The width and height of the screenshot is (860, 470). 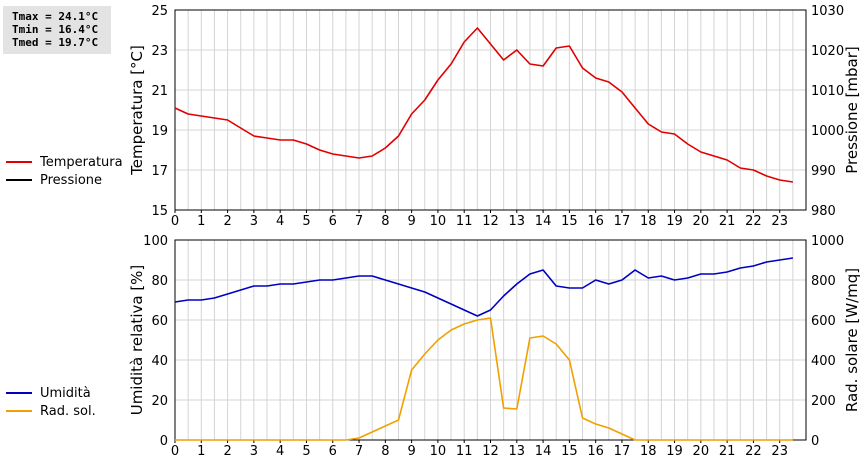 What do you see at coordinates (823, 171) in the screenshot?
I see `y-tick-label-right: 990` at bounding box center [823, 171].